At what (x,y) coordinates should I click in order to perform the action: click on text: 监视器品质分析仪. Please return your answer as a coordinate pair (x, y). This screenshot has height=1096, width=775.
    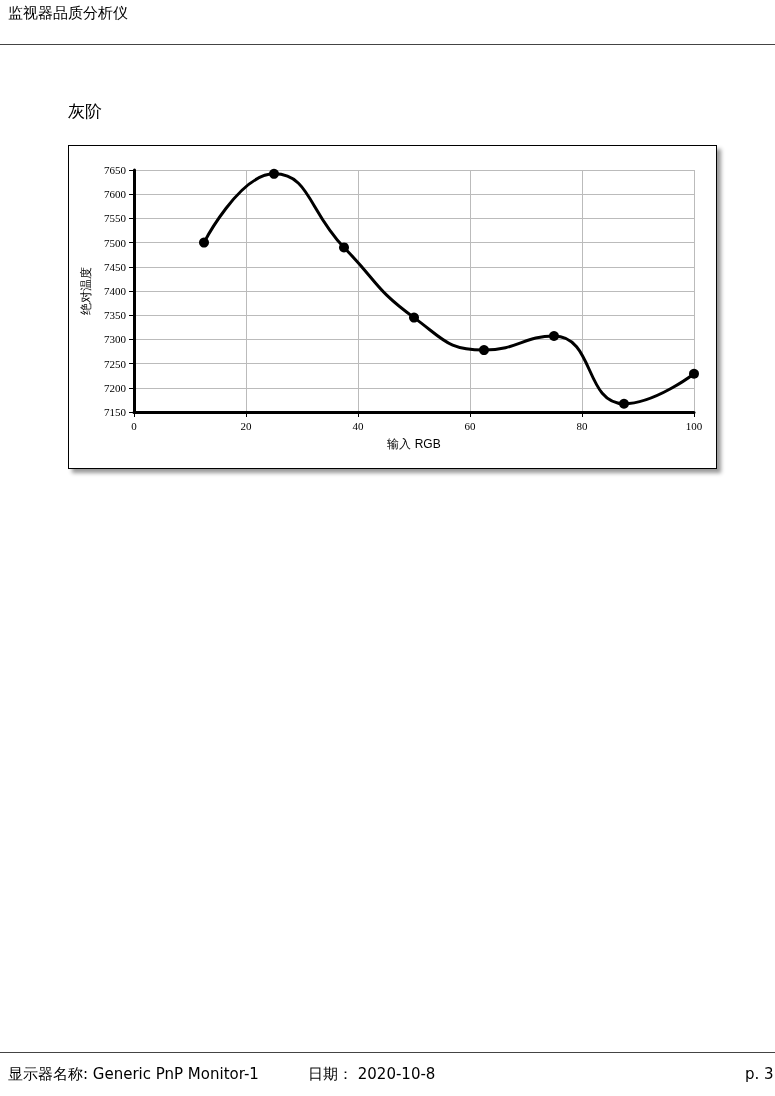
    Looking at the image, I should click on (68, 13).